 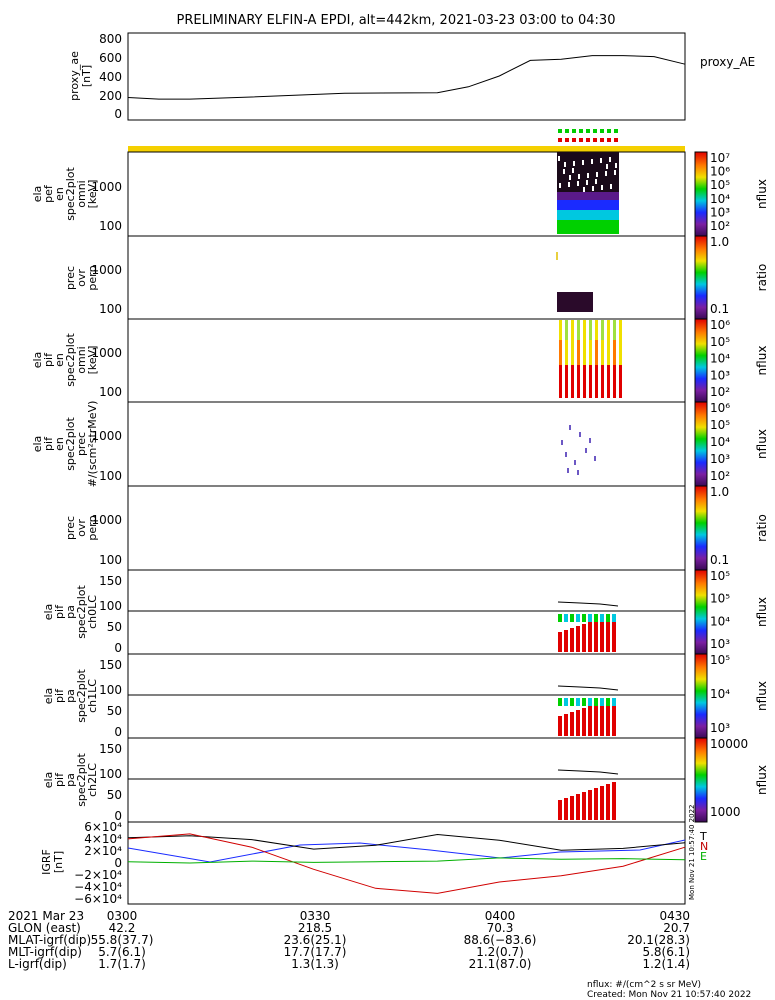 I want to click on ratio1-data, so click(x=575, y=302).